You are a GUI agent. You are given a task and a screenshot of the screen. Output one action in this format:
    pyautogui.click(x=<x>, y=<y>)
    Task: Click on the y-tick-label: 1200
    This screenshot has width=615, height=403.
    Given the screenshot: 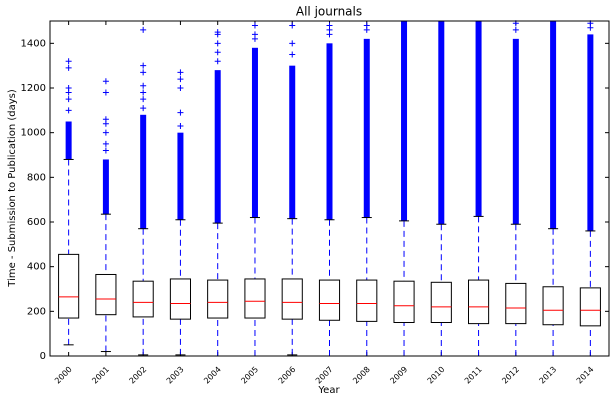 What is the action you would take?
    pyautogui.click(x=33, y=88)
    